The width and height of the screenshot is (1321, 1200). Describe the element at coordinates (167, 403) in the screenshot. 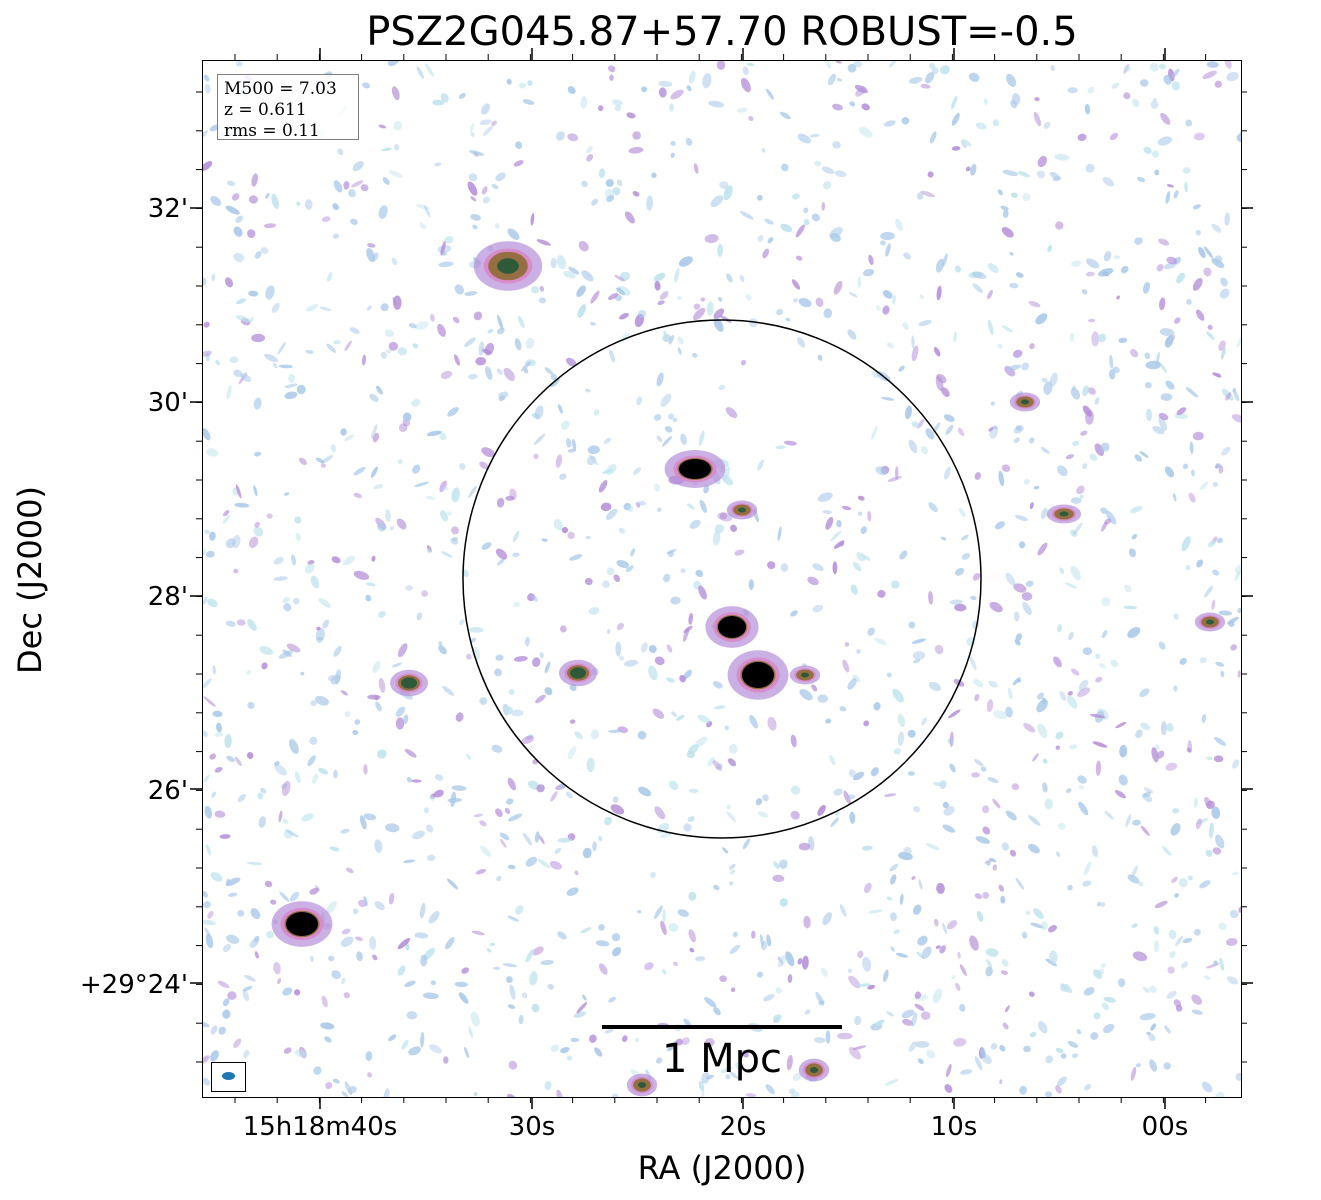

I see `y-tick-label: 30'` at that location.